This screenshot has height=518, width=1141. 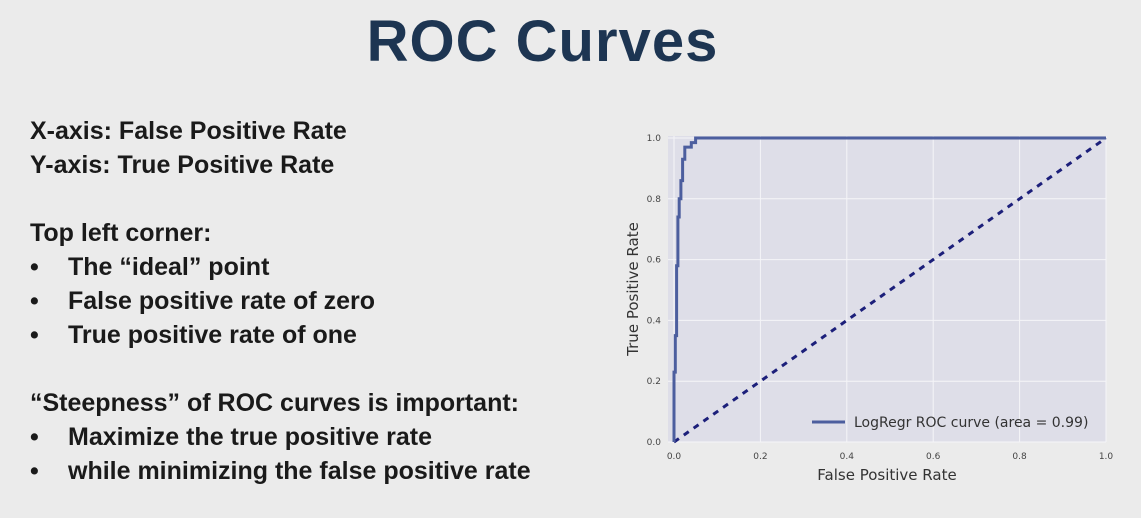 I want to click on x-tick-label: 0.2, so click(x=760, y=457).